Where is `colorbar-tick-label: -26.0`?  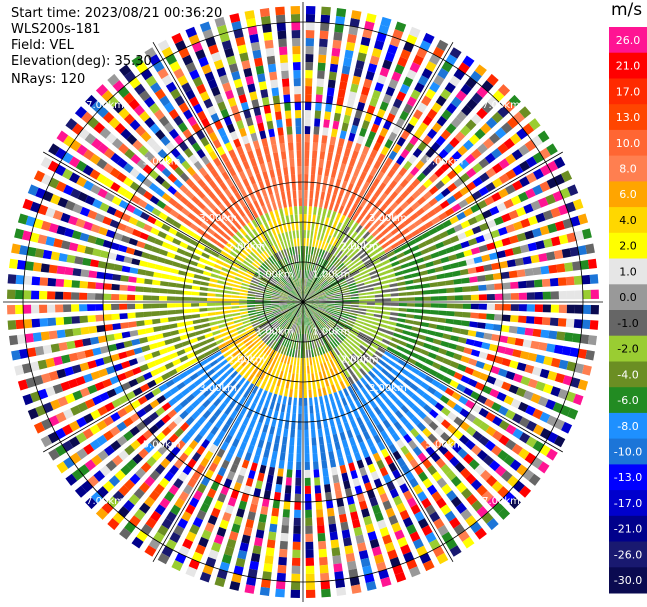
colorbar-tick-label: -26.0 is located at coordinates (628, 554).